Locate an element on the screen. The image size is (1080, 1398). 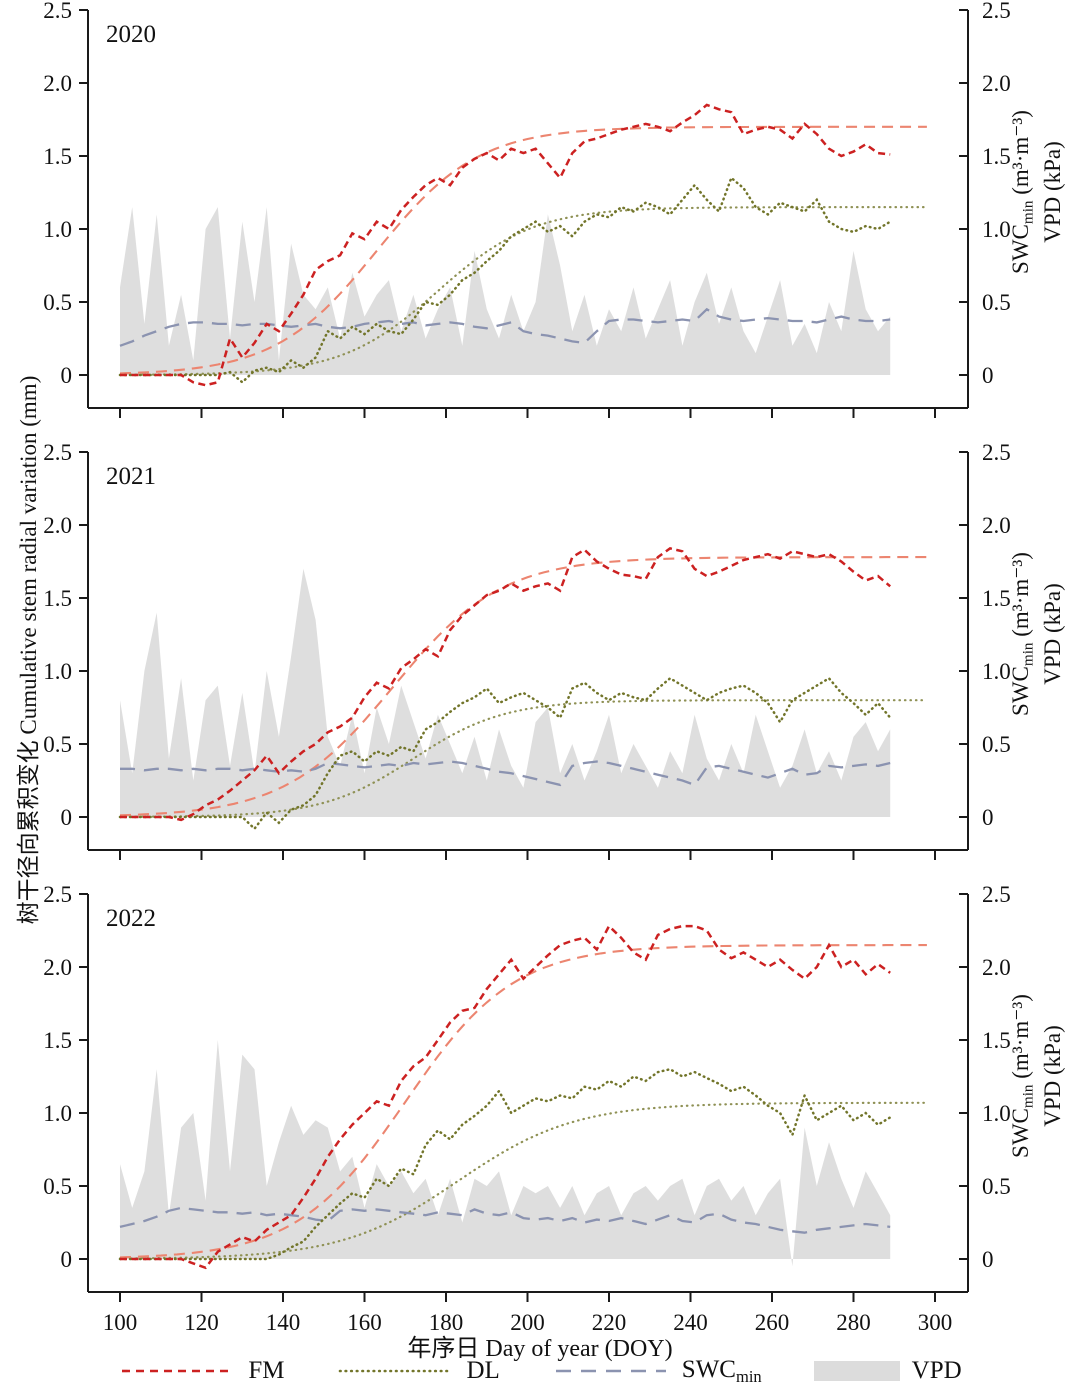
fm-line-sample-icon is located at coordinates (177, 1371).